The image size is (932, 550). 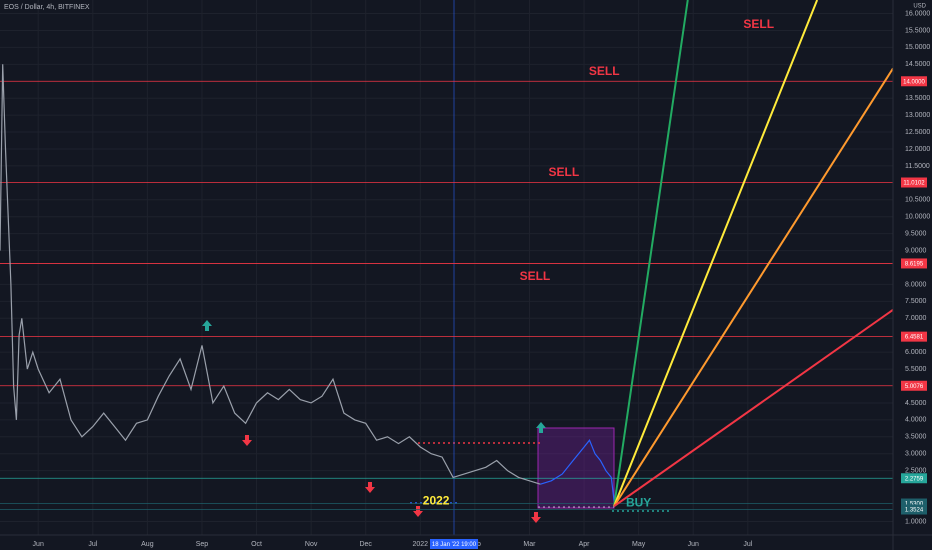 I want to click on y-tick-label: 3.5000, so click(x=916, y=437).